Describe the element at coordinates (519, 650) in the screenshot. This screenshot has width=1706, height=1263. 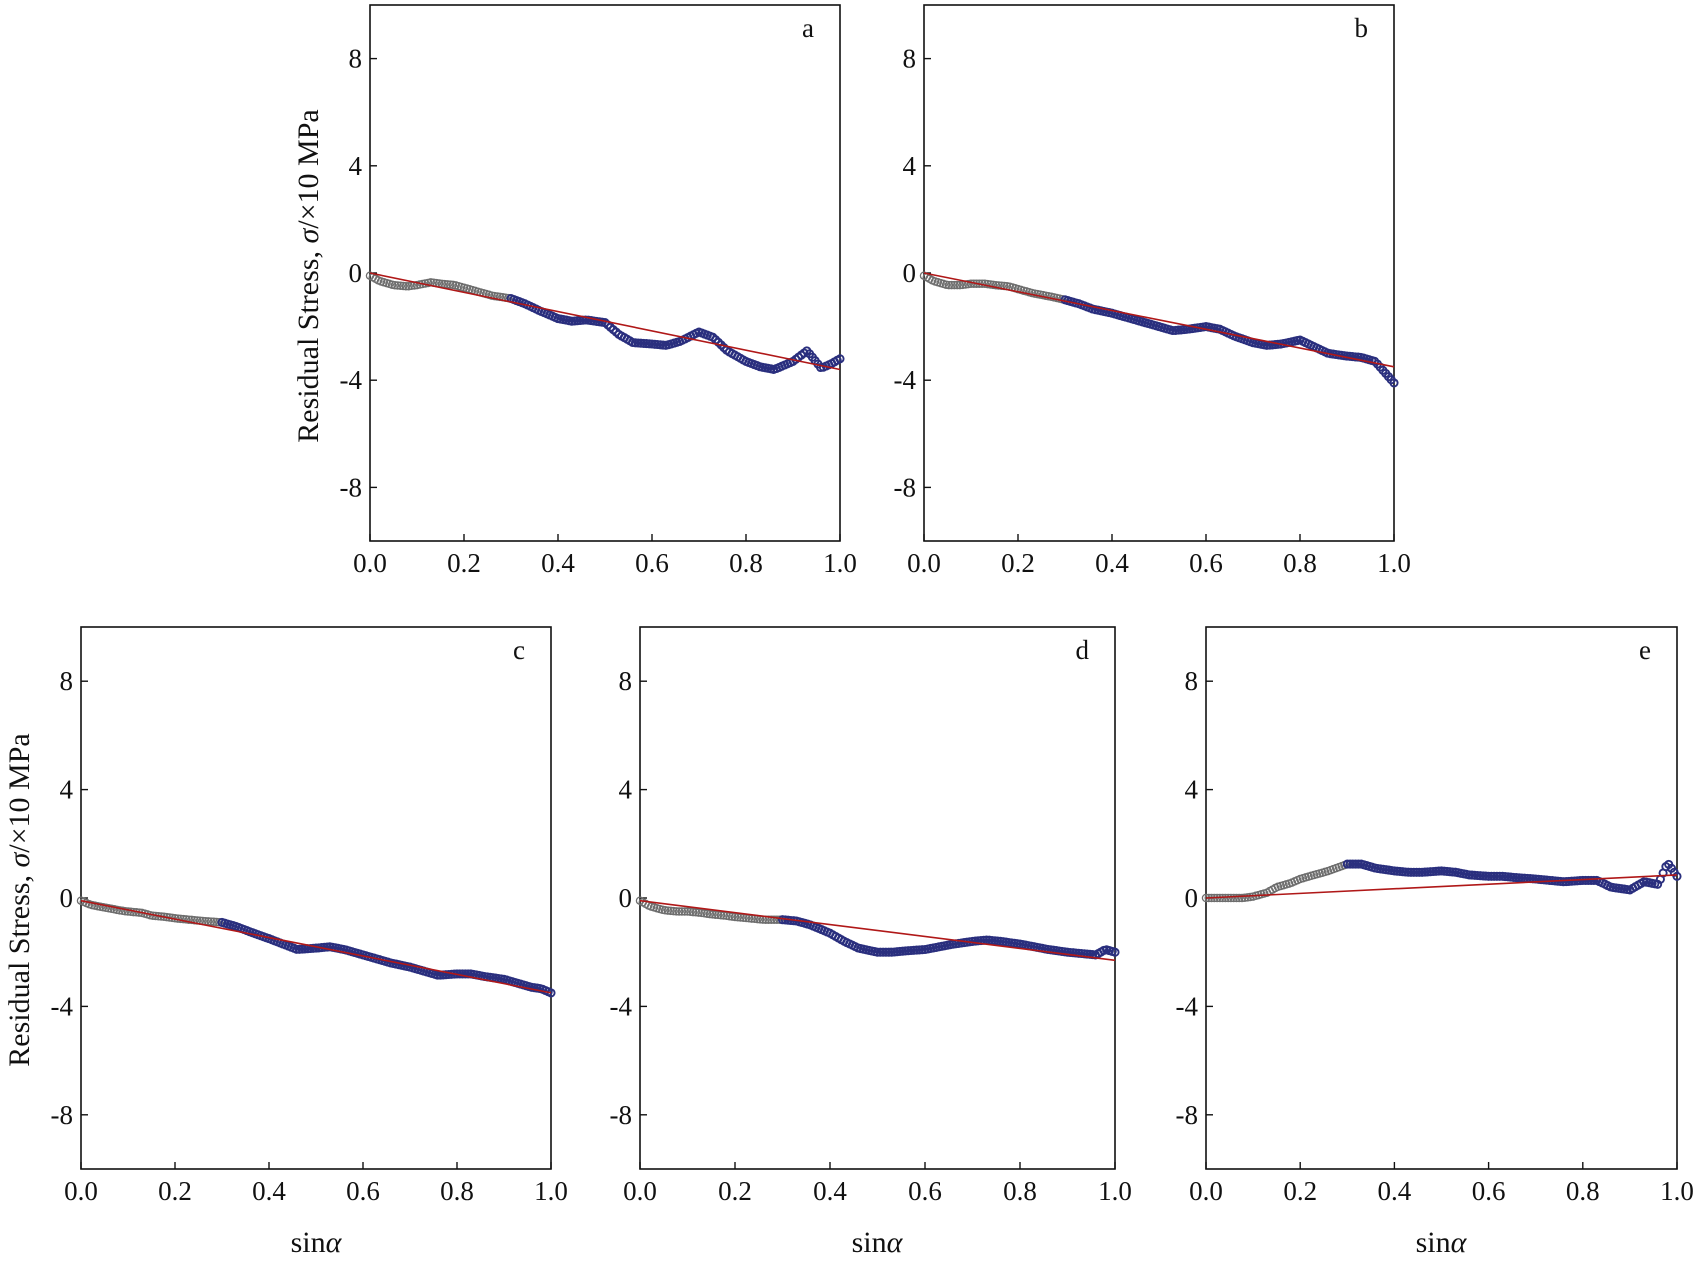
I see `panel-letter: c` at that location.